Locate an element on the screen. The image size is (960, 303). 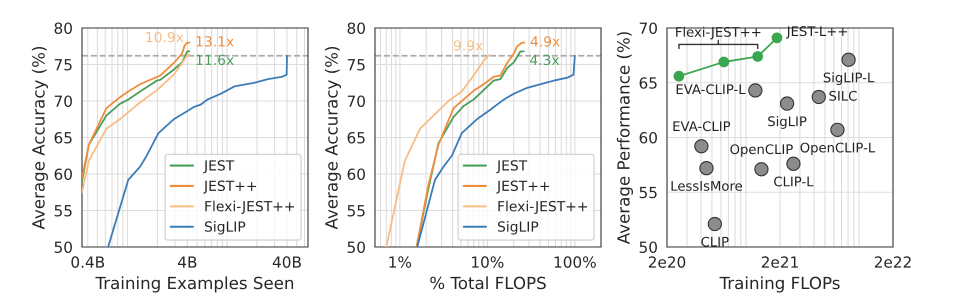
x-tick-label: 0.4B is located at coordinates (87, 262).